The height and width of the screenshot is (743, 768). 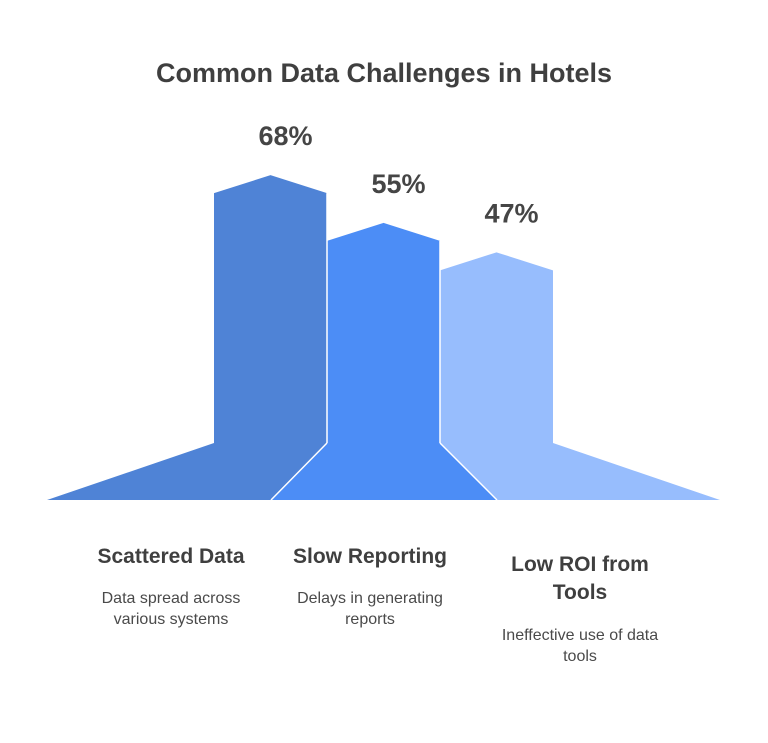 I want to click on value-label-scattered-data: 68%, so click(x=285, y=136).